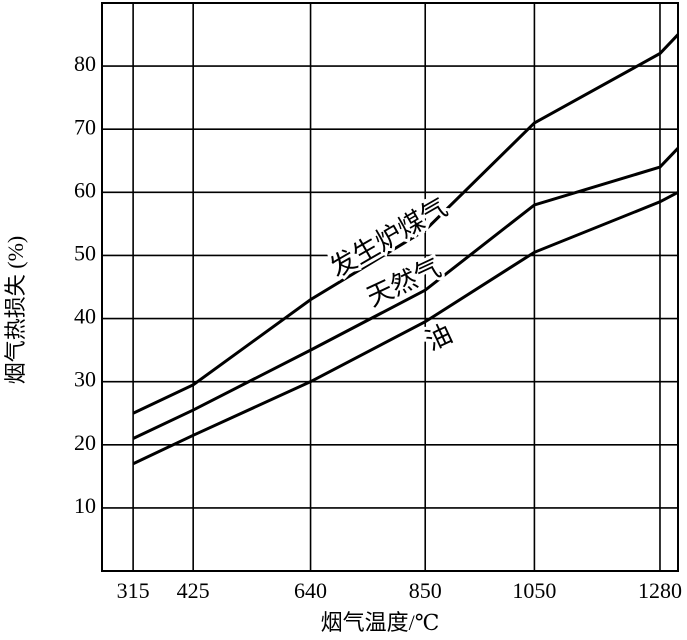 The width and height of the screenshot is (687, 640). What do you see at coordinates (310, 590) in the screenshot?
I see `x-tick-label: 640` at bounding box center [310, 590].